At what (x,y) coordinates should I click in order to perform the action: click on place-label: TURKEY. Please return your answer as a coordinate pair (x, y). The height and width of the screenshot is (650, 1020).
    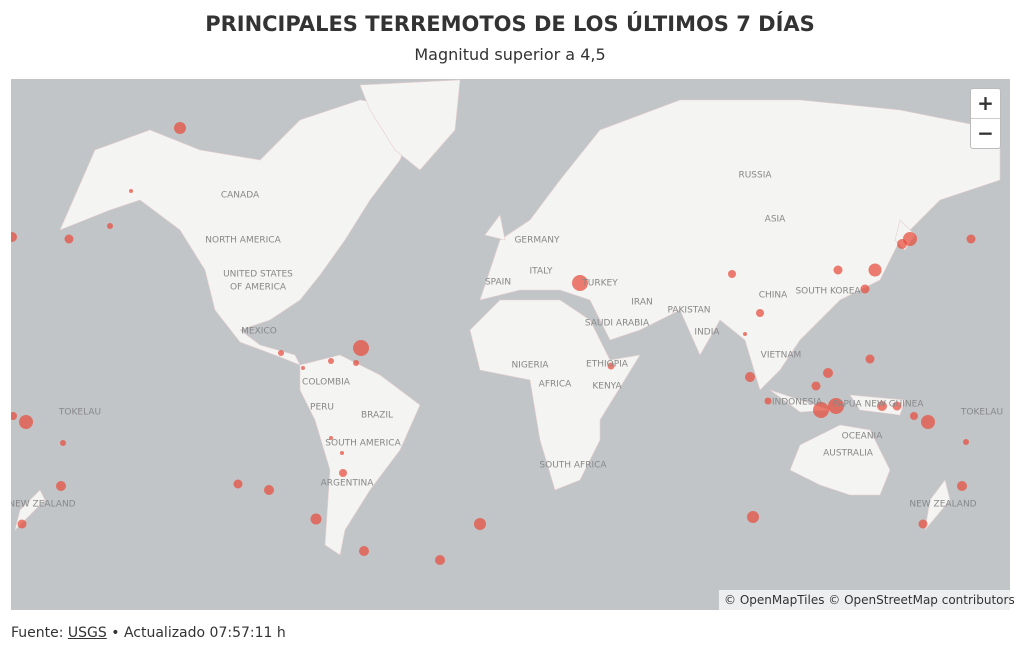
    Looking at the image, I should click on (599, 284).